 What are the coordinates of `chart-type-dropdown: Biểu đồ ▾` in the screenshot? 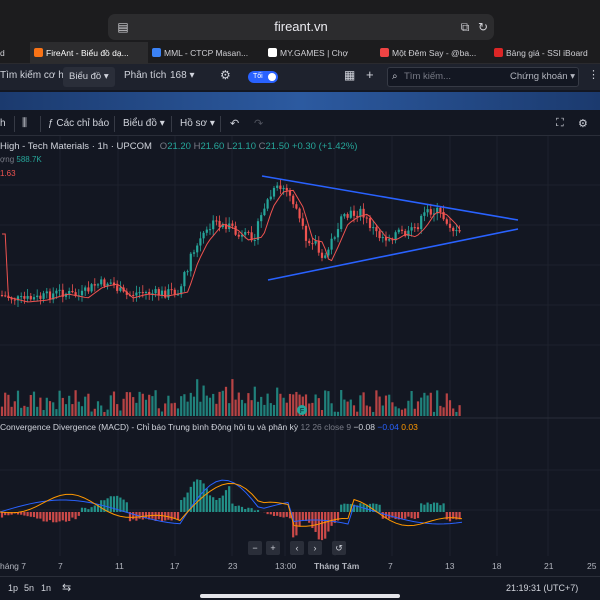 It's located at (144, 123).